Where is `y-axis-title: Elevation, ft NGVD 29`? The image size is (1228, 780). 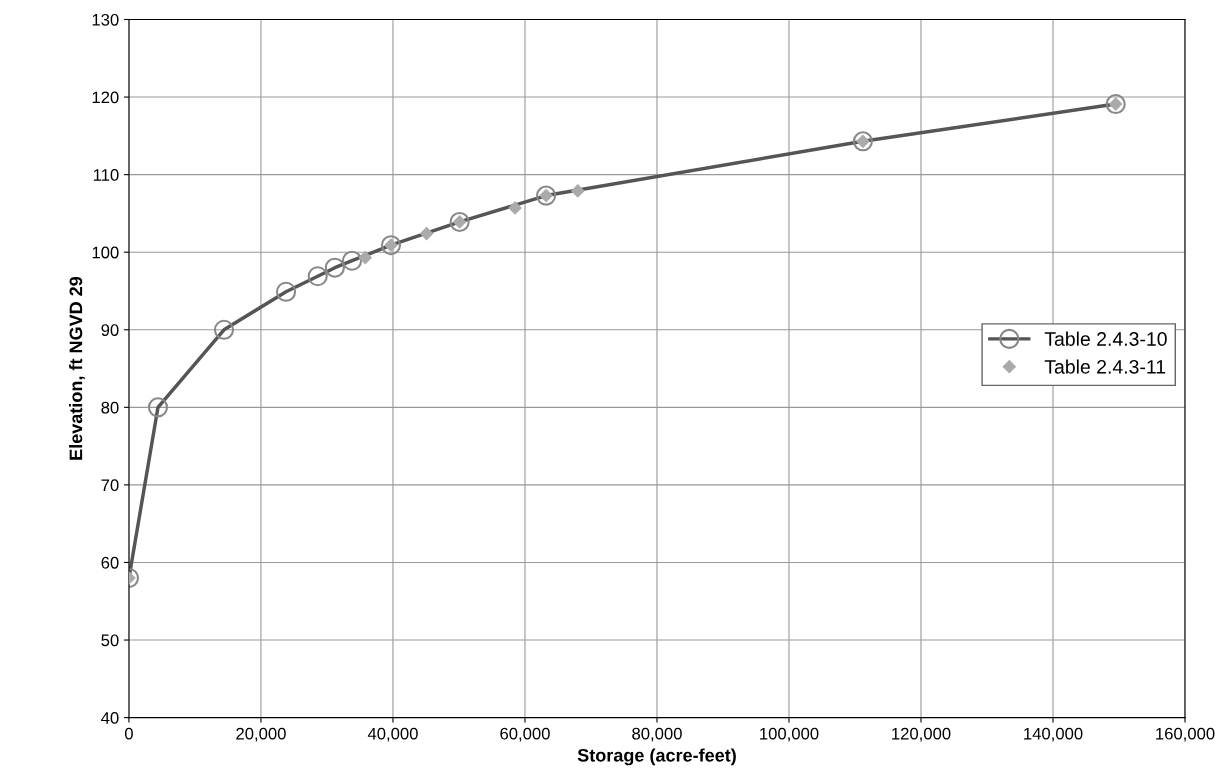
y-axis-title: Elevation, ft NGVD 29 is located at coordinates (77, 368).